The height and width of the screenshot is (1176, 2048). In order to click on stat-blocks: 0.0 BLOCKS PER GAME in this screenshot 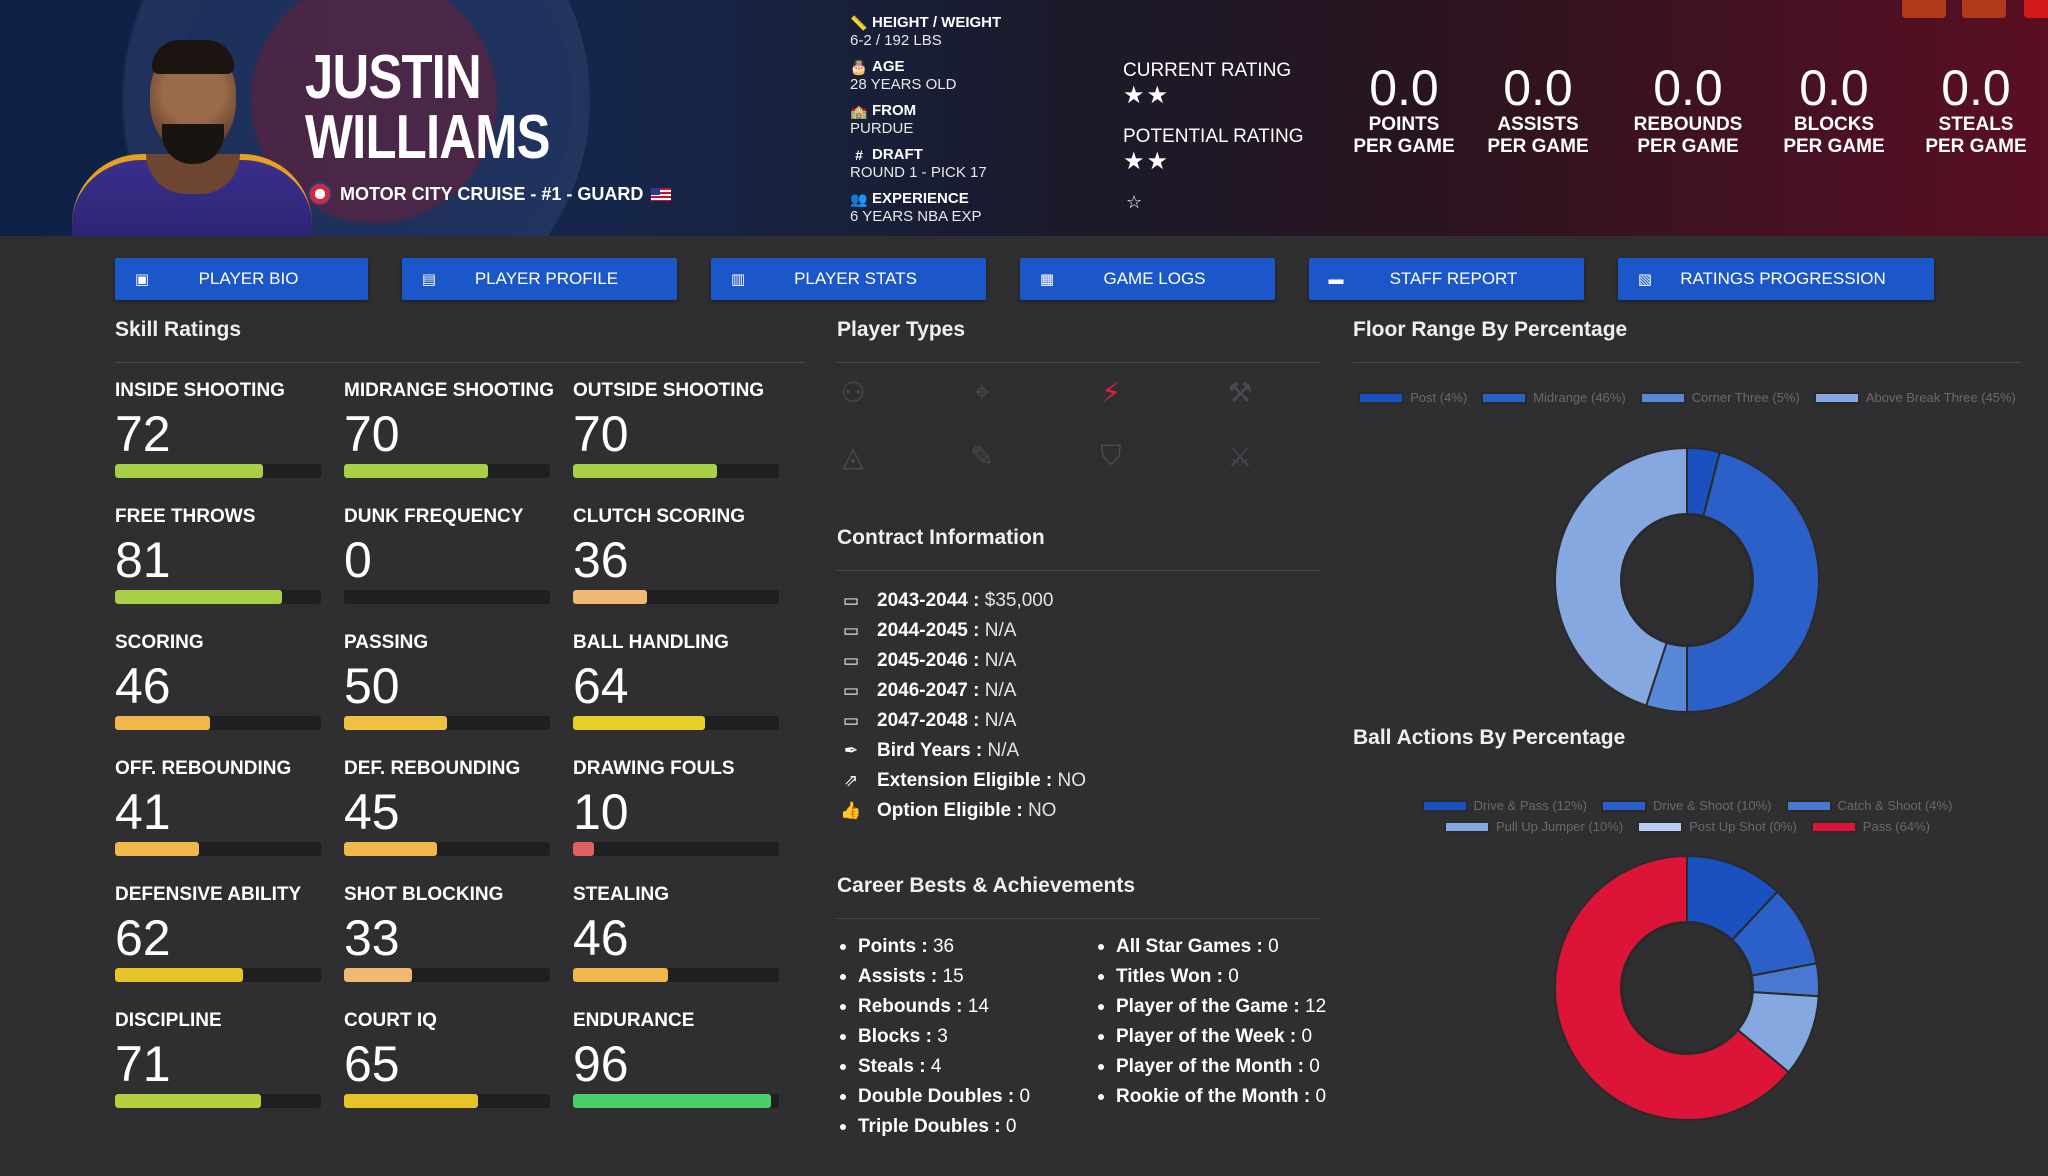, I will do `click(1834, 110)`.